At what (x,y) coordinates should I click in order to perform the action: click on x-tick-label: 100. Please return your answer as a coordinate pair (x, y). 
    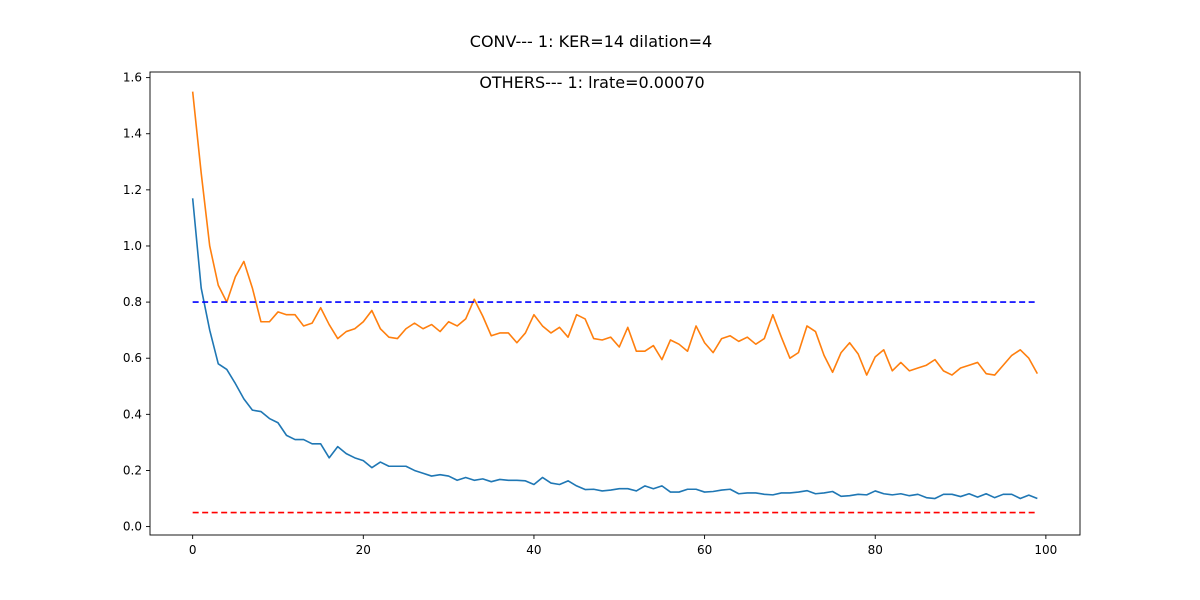
    Looking at the image, I should click on (1045, 550).